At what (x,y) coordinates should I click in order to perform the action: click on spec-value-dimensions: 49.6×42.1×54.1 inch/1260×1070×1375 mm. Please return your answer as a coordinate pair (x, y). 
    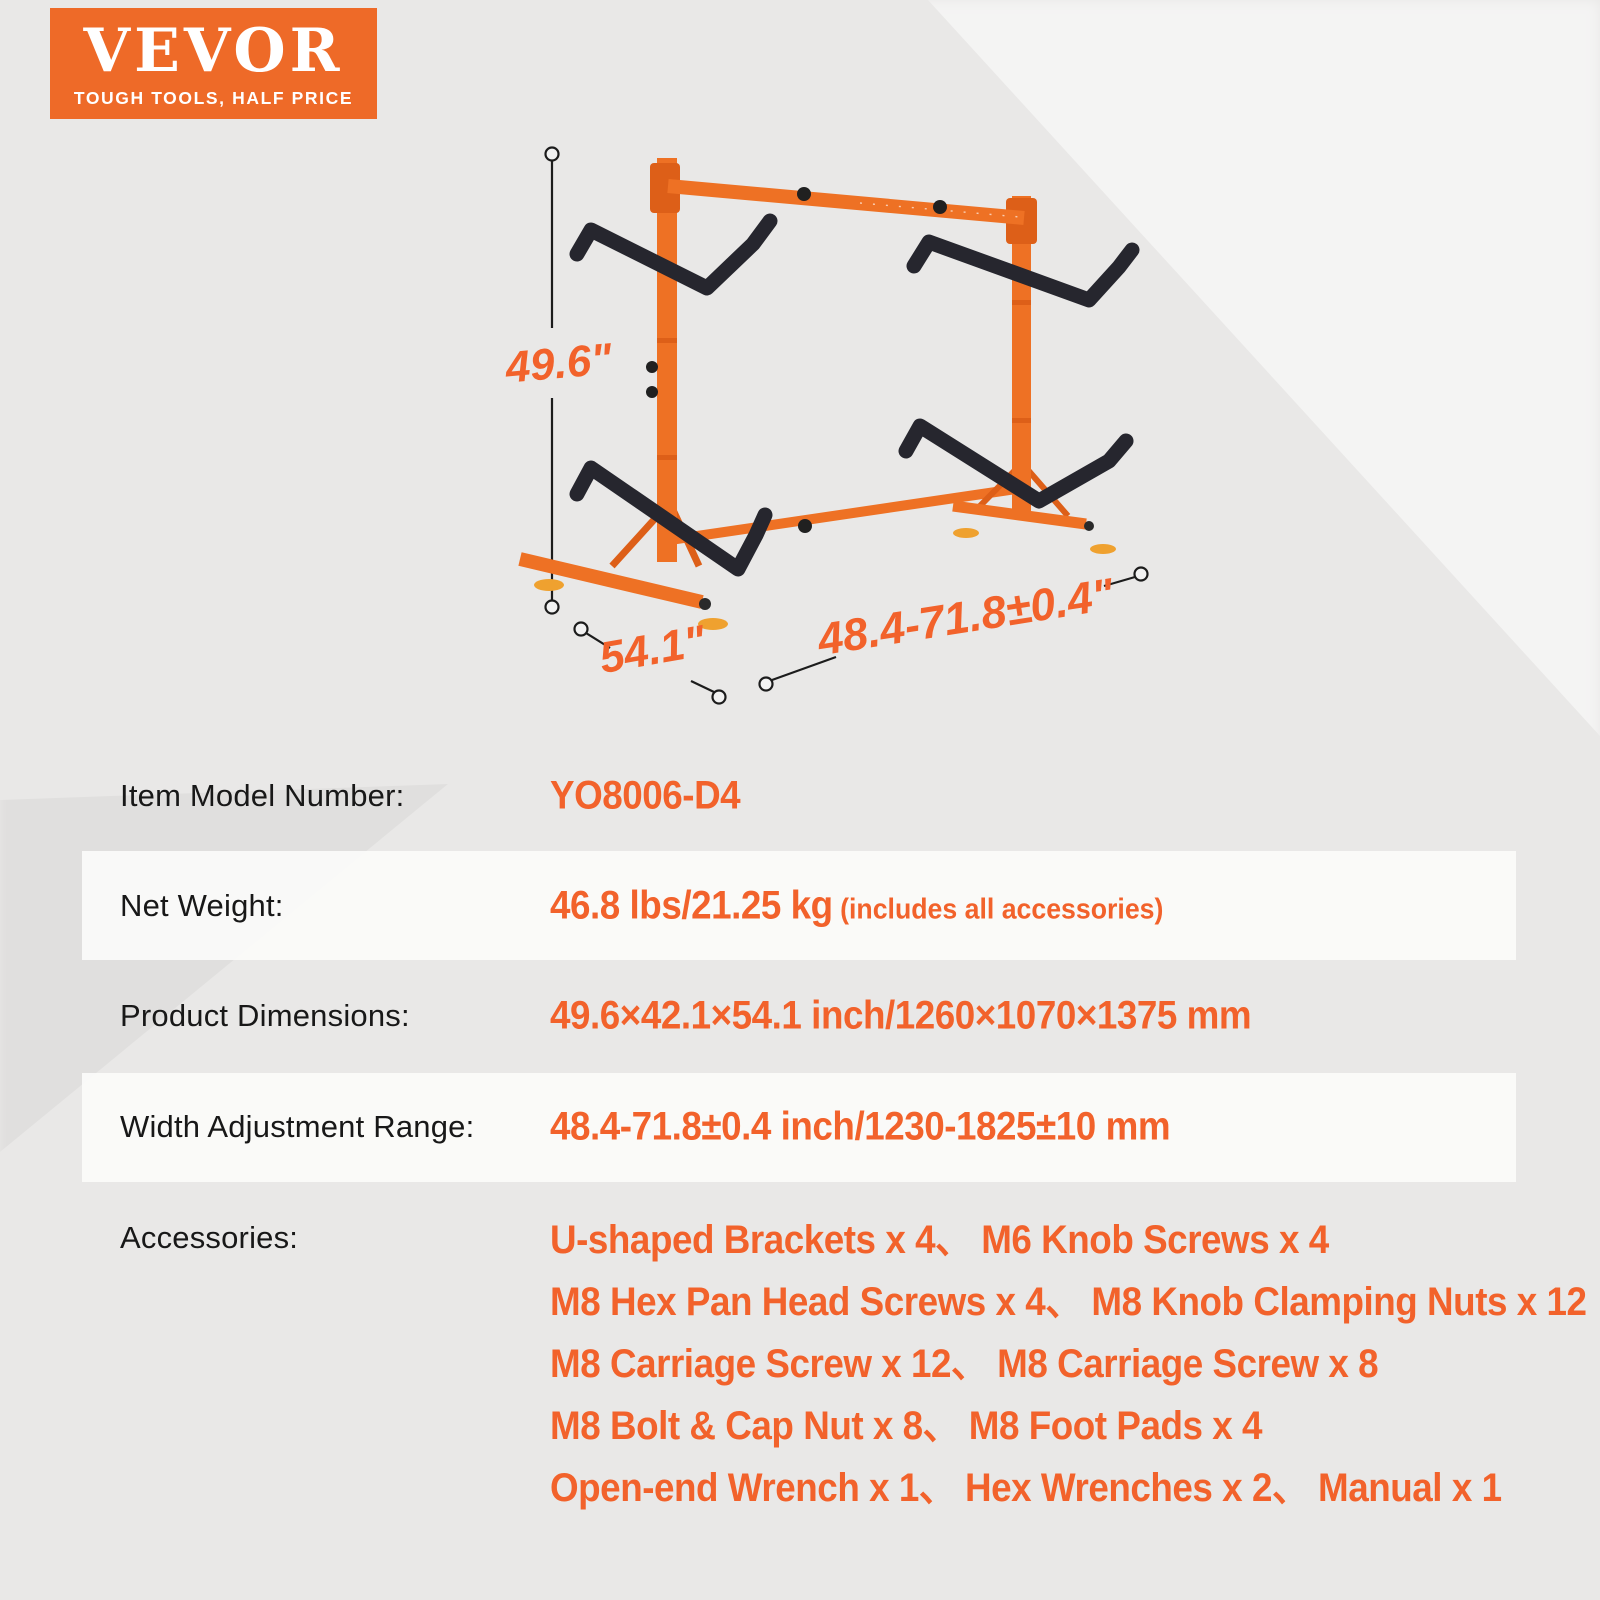
    Looking at the image, I should click on (901, 1015).